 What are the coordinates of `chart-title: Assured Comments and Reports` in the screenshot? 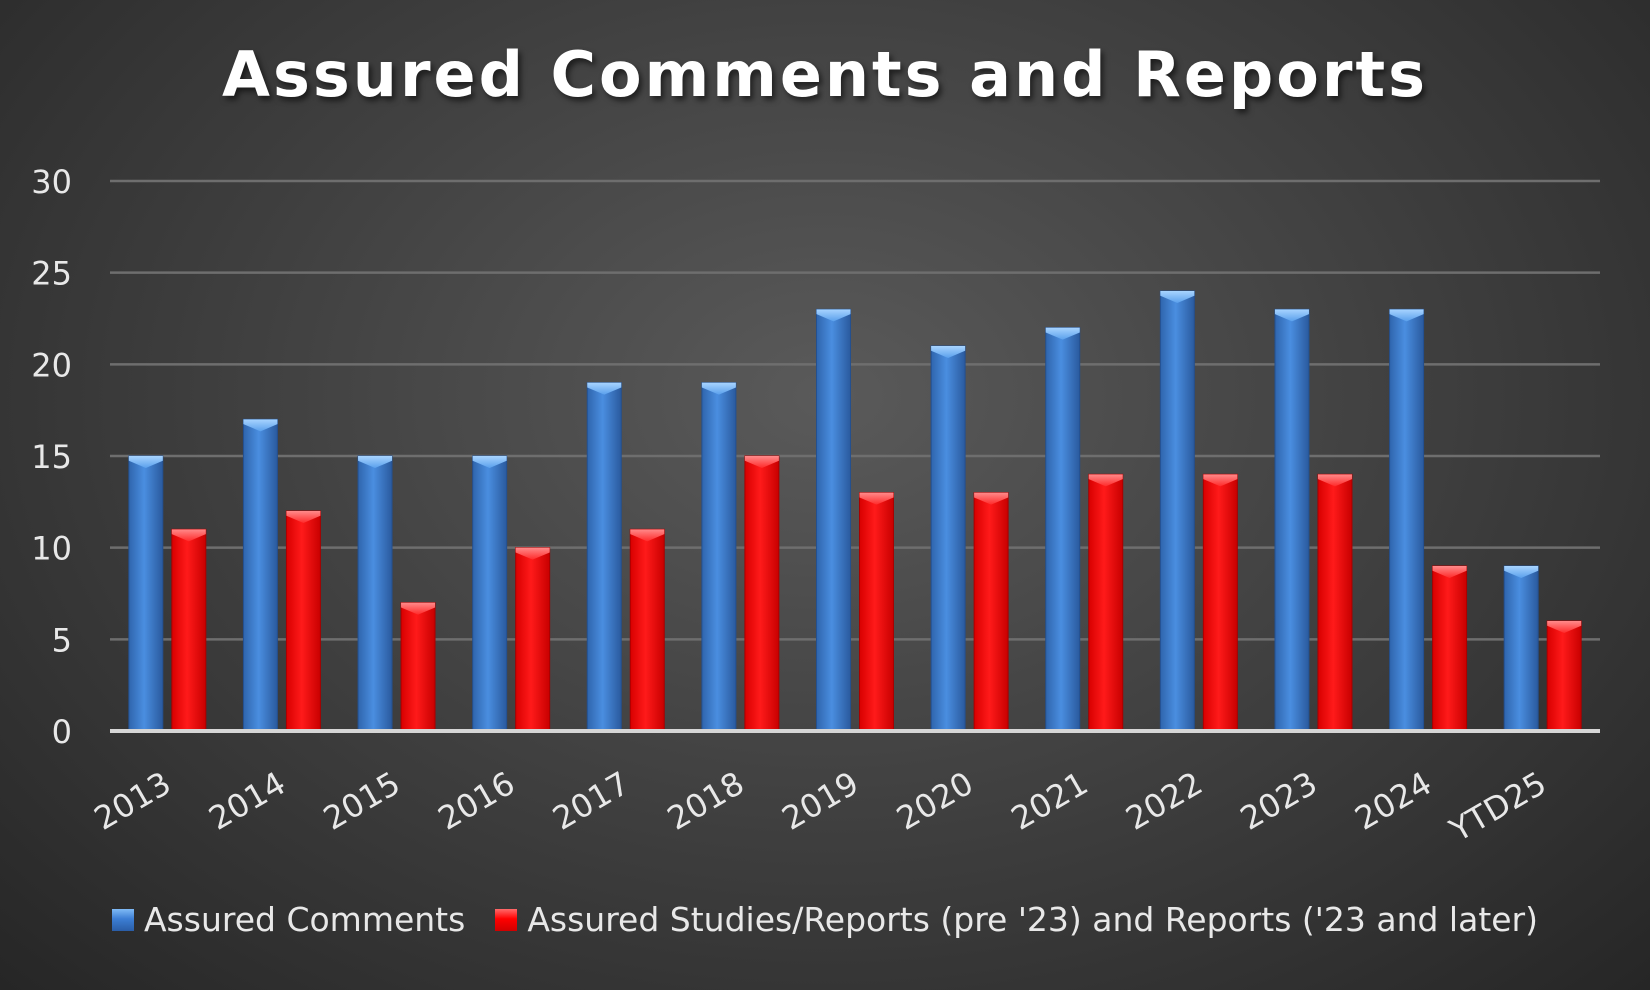 It's located at (825, 74).